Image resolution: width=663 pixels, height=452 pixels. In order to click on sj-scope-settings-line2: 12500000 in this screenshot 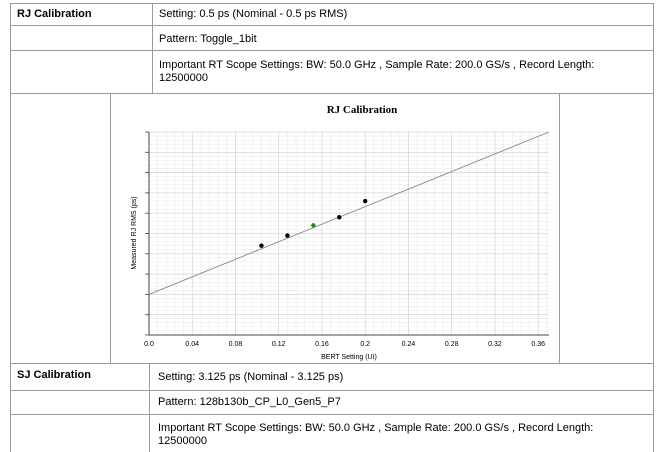, I will do `click(182, 441)`.